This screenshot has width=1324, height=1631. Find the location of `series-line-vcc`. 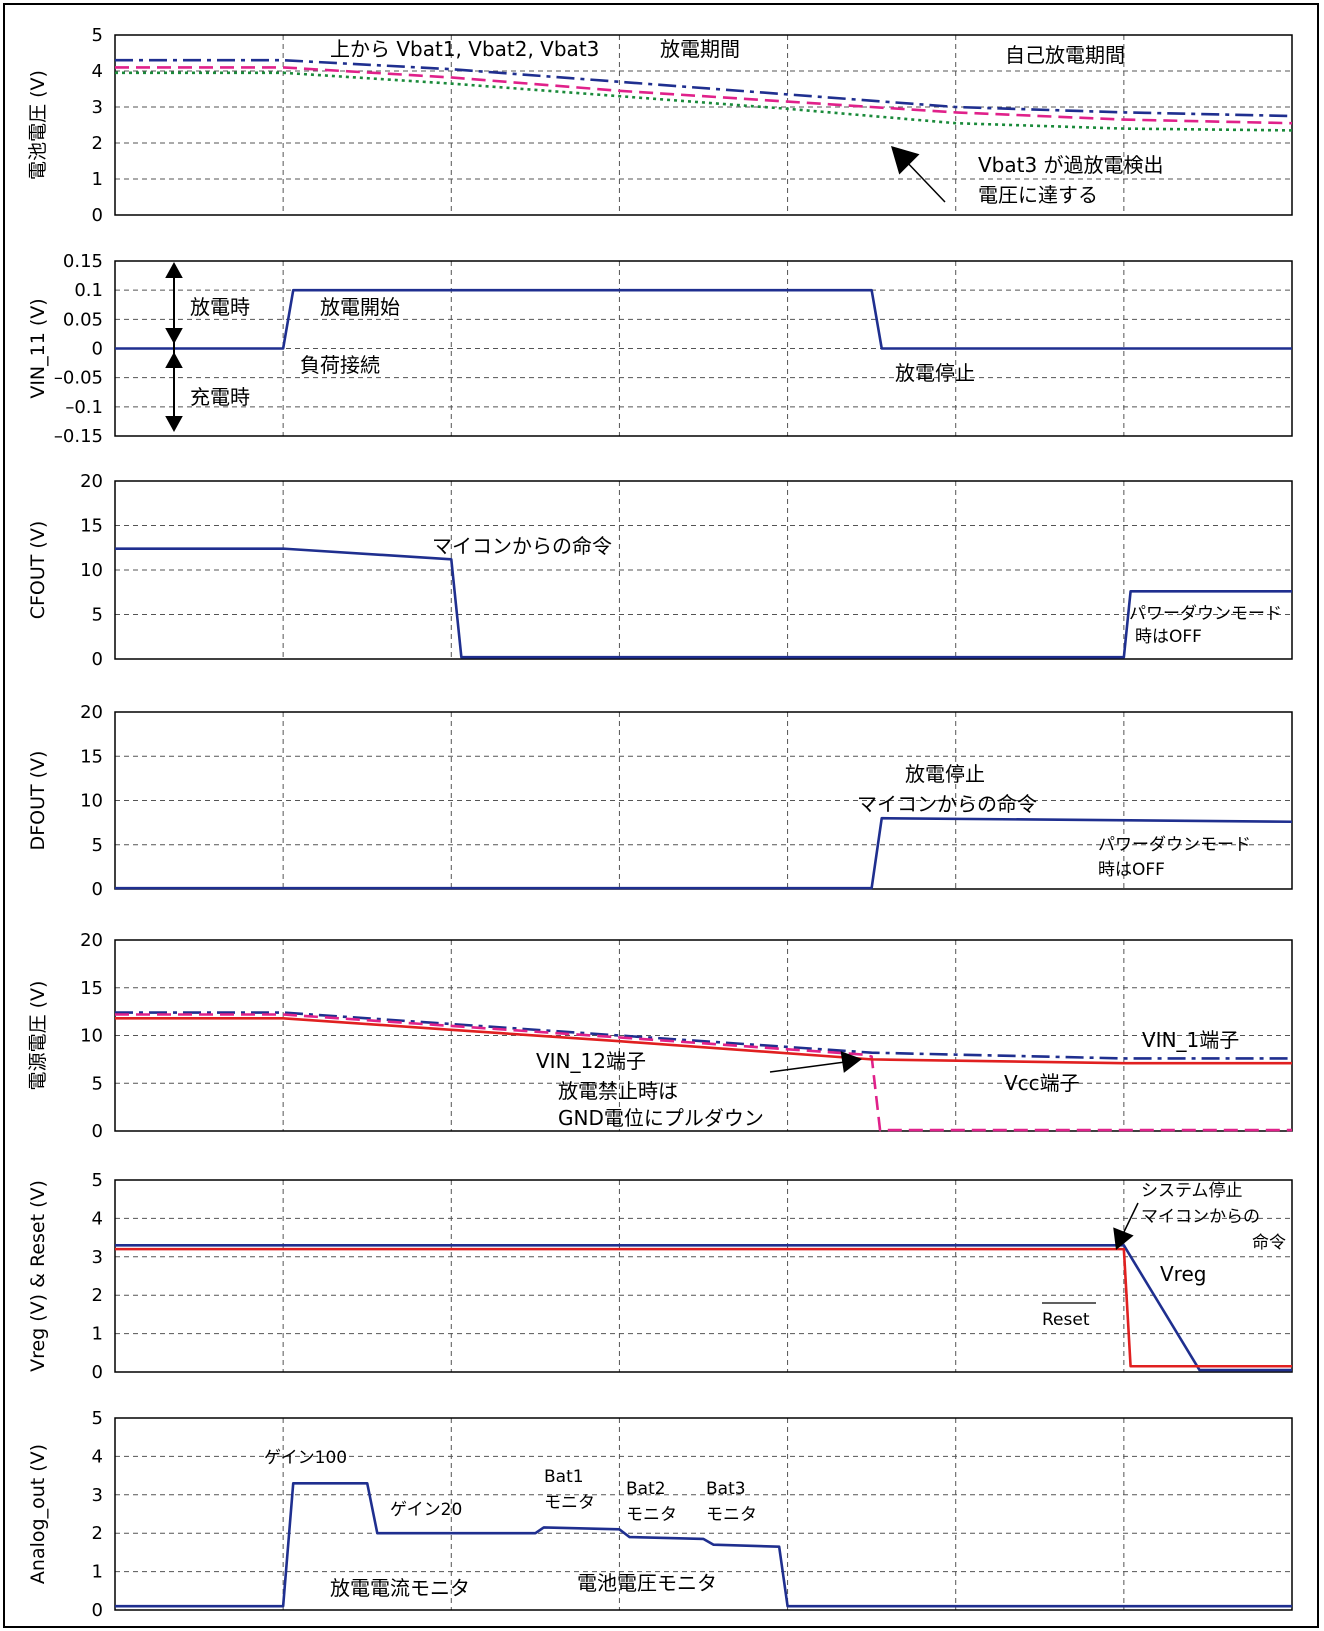

series-line-vcc is located at coordinates (703, 1041).